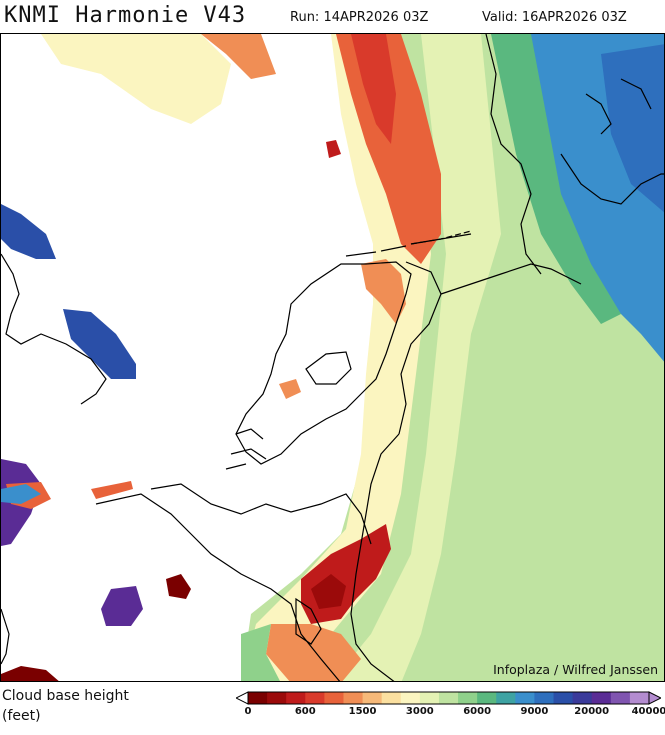  I want to click on dutch-coastline, so click(323, 363).